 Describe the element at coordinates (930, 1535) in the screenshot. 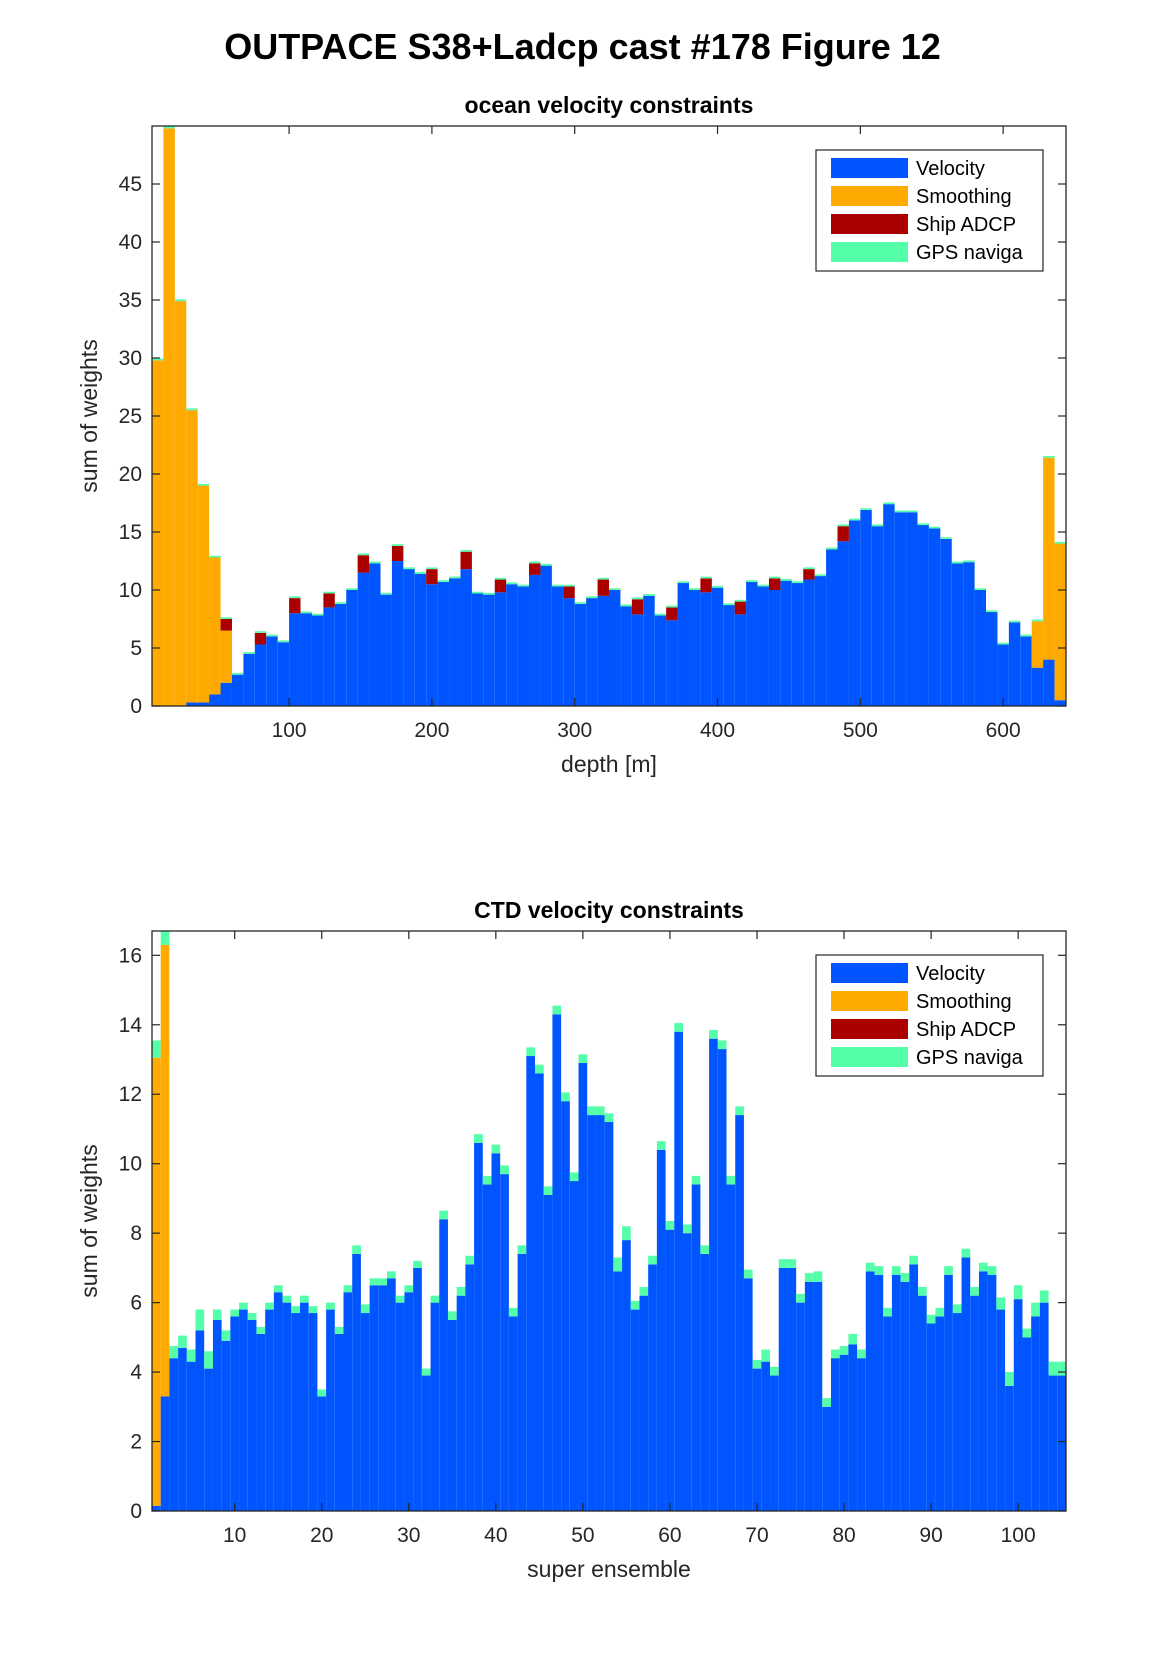

I see `ctd-x-tick-label: 90` at that location.